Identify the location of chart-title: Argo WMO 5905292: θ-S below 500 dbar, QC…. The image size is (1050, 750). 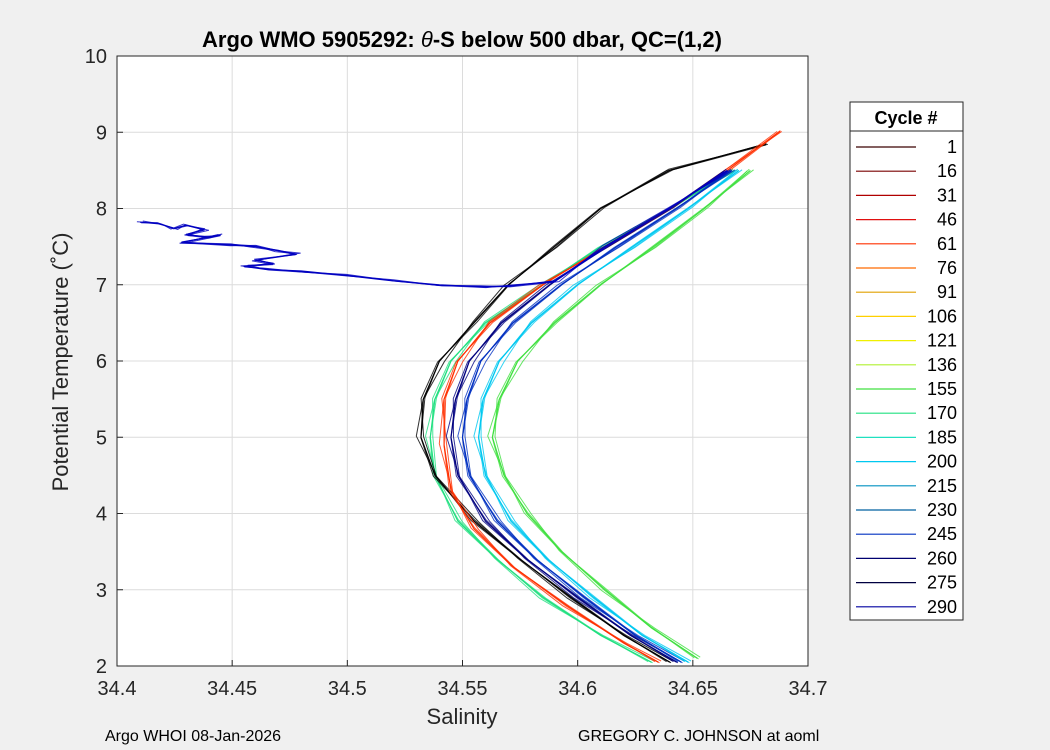
(462, 39).